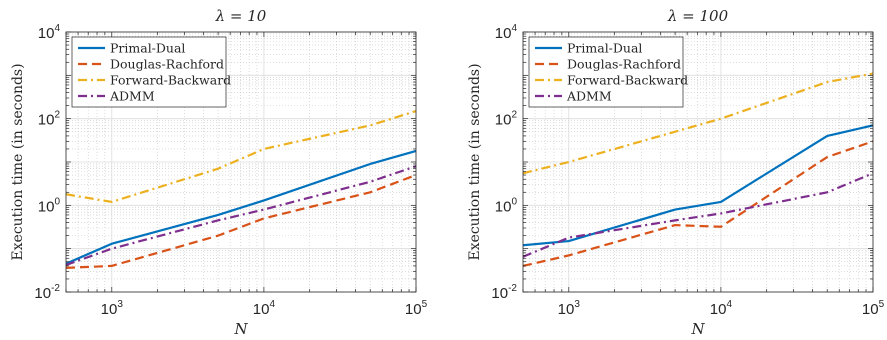  Describe the element at coordinates (698, 16) in the screenshot. I see `chart-title: λ = 100` at that location.